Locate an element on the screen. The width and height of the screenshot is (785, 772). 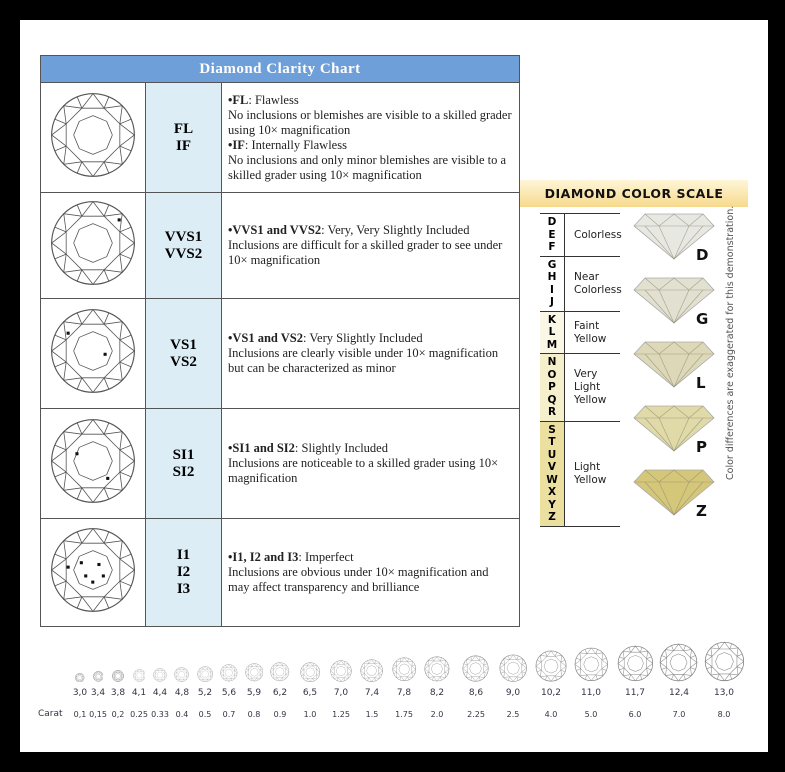
color-grade-letter: R is located at coordinates (552, 412).